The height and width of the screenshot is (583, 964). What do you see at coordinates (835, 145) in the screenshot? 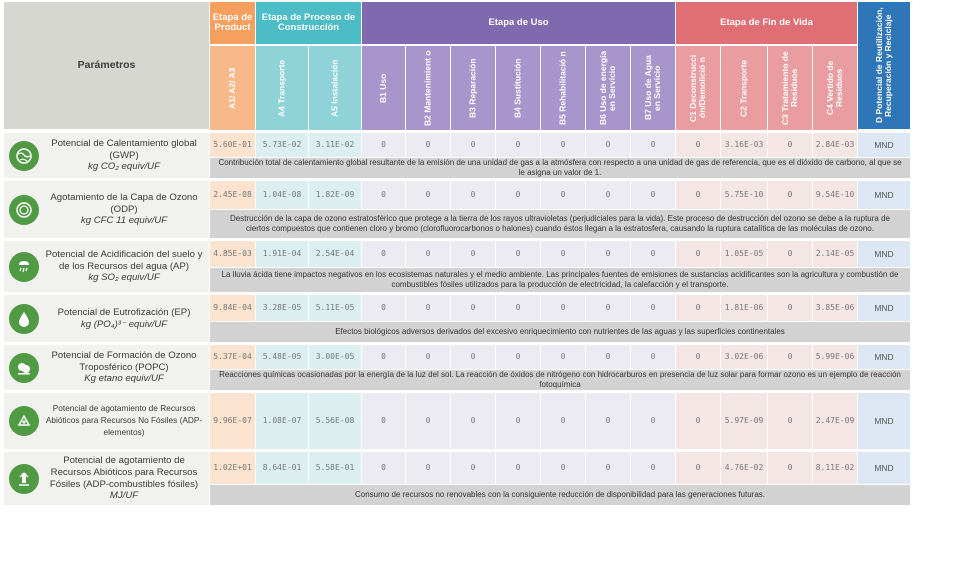
I see `value-cell: 2.84E-03` at bounding box center [835, 145].